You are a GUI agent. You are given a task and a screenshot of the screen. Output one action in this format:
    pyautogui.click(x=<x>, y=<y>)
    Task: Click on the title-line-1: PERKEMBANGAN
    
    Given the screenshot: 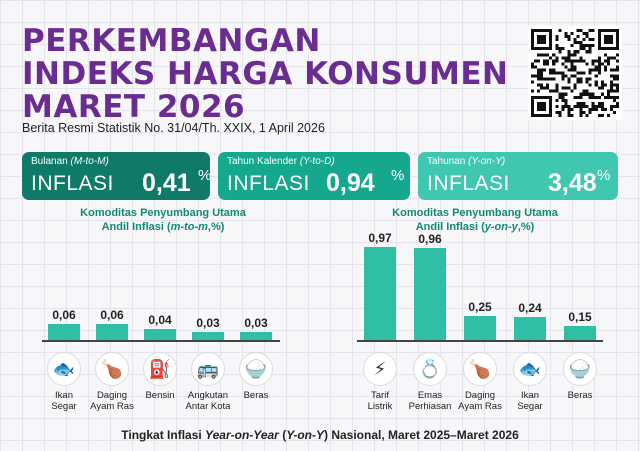 What is the action you would take?
    pyautogui.click(x=171, y=41)
    